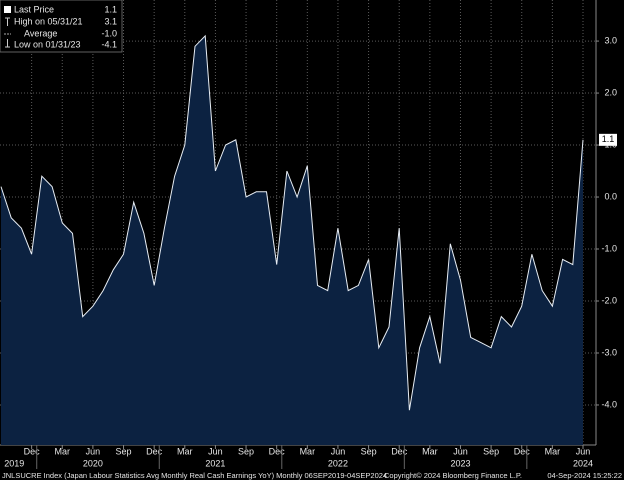  Describe the element at coordinates (338, 463) in the screenshot. I see `year-label: 2022` at that location.